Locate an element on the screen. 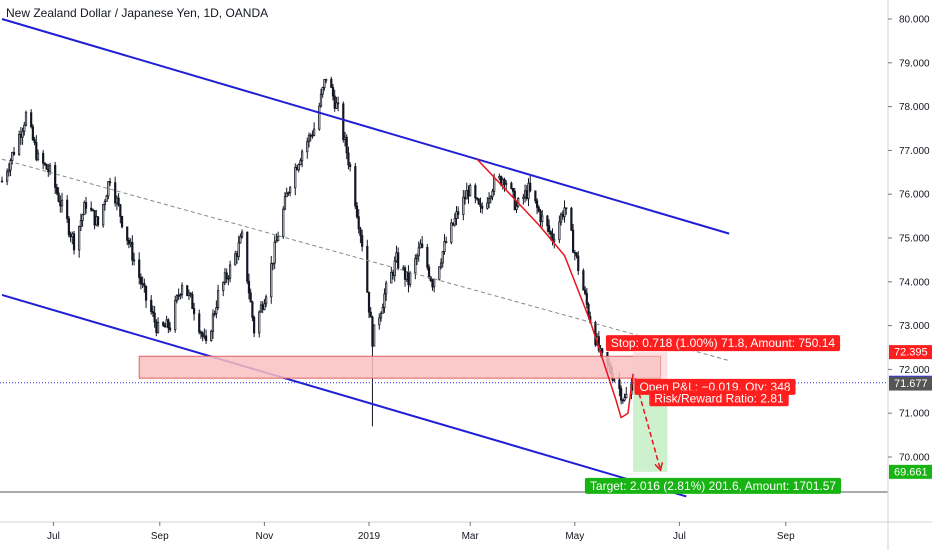 This screenshot has width=932, height=550. stop-zone is located at coordinates (650, 368).